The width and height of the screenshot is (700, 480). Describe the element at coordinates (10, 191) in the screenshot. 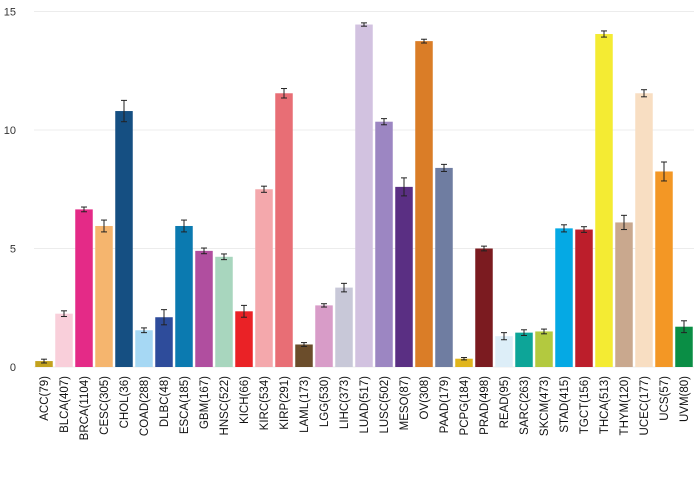

I see `y-axis: 0 5 10 15` at that location.